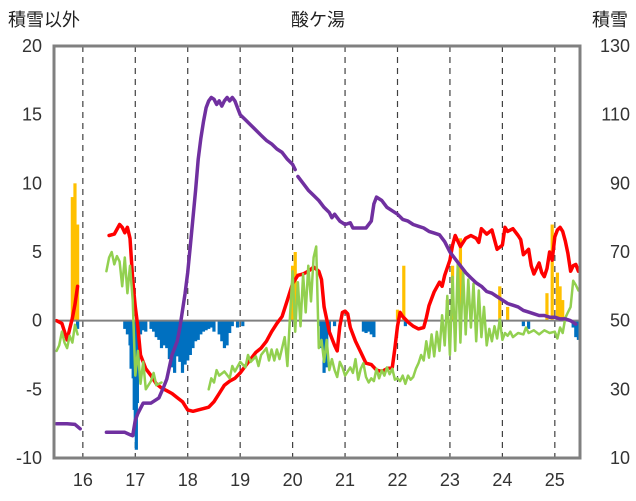  What do you see at coordinates (555, 480) in the screenshot?
I see `x-tick-label-25: 25` at bounding box center [555, 480].